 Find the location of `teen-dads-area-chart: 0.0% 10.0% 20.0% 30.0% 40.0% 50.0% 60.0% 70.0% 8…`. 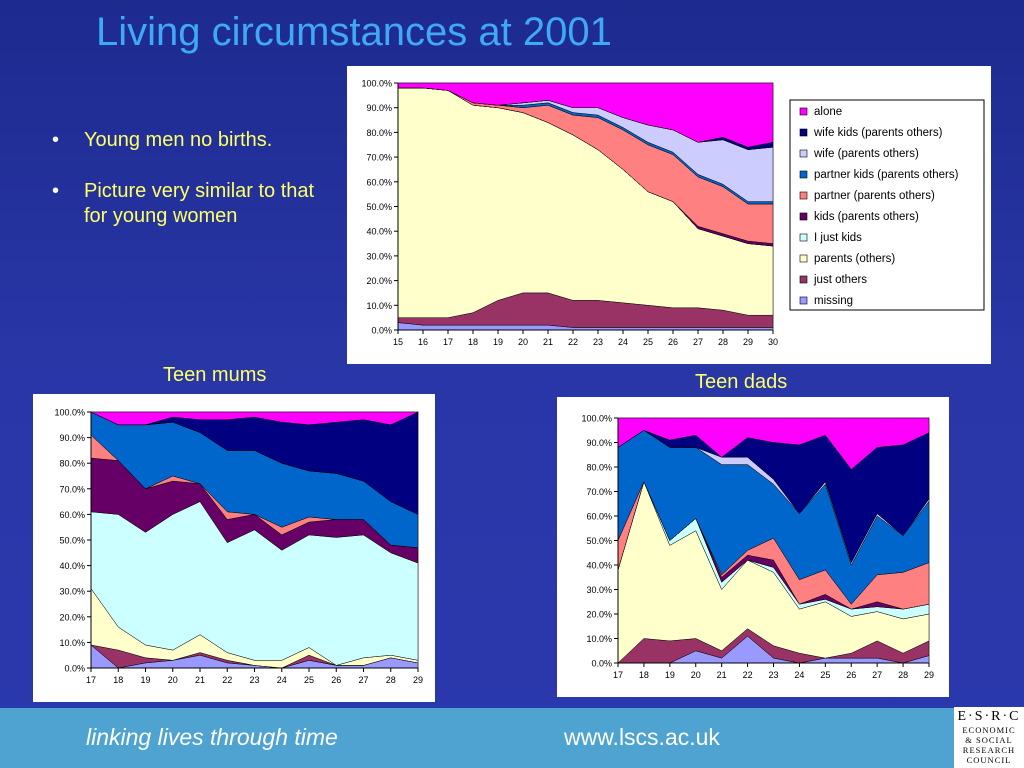

teen-dads-area-chart: 0.0% 10.0% 20.0% 30.0% 40.0% 50.0% 60.0% 70.0% 8… is located at coordinates (757, 547).